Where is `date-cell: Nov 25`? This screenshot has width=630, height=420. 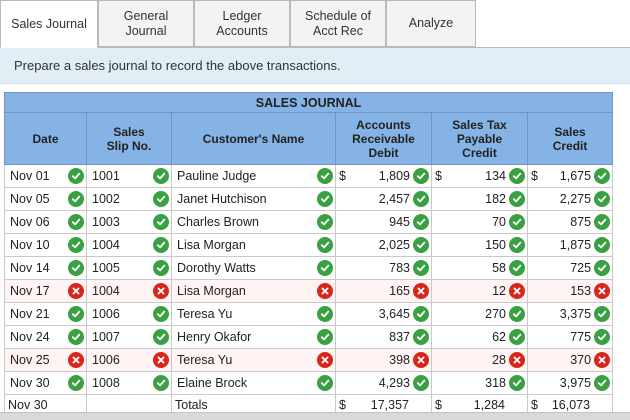
date-cell: Nov 25 is located at coordinates (45, 360).